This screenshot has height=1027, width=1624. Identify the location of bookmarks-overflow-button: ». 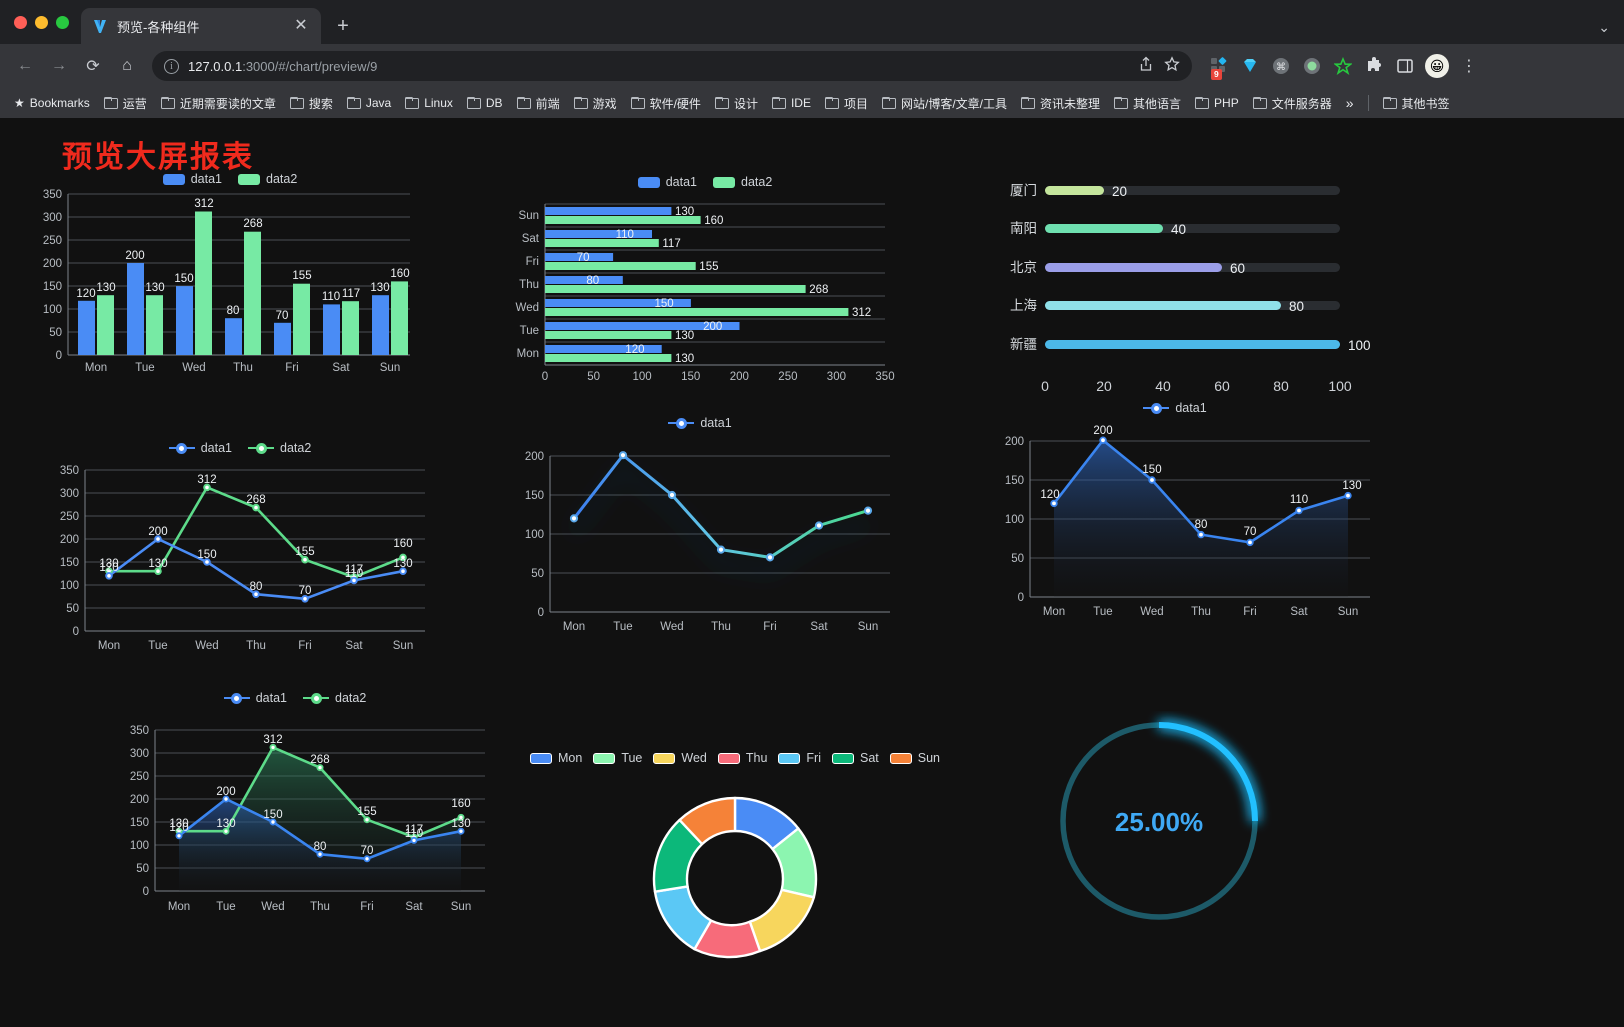
(1349, 103).